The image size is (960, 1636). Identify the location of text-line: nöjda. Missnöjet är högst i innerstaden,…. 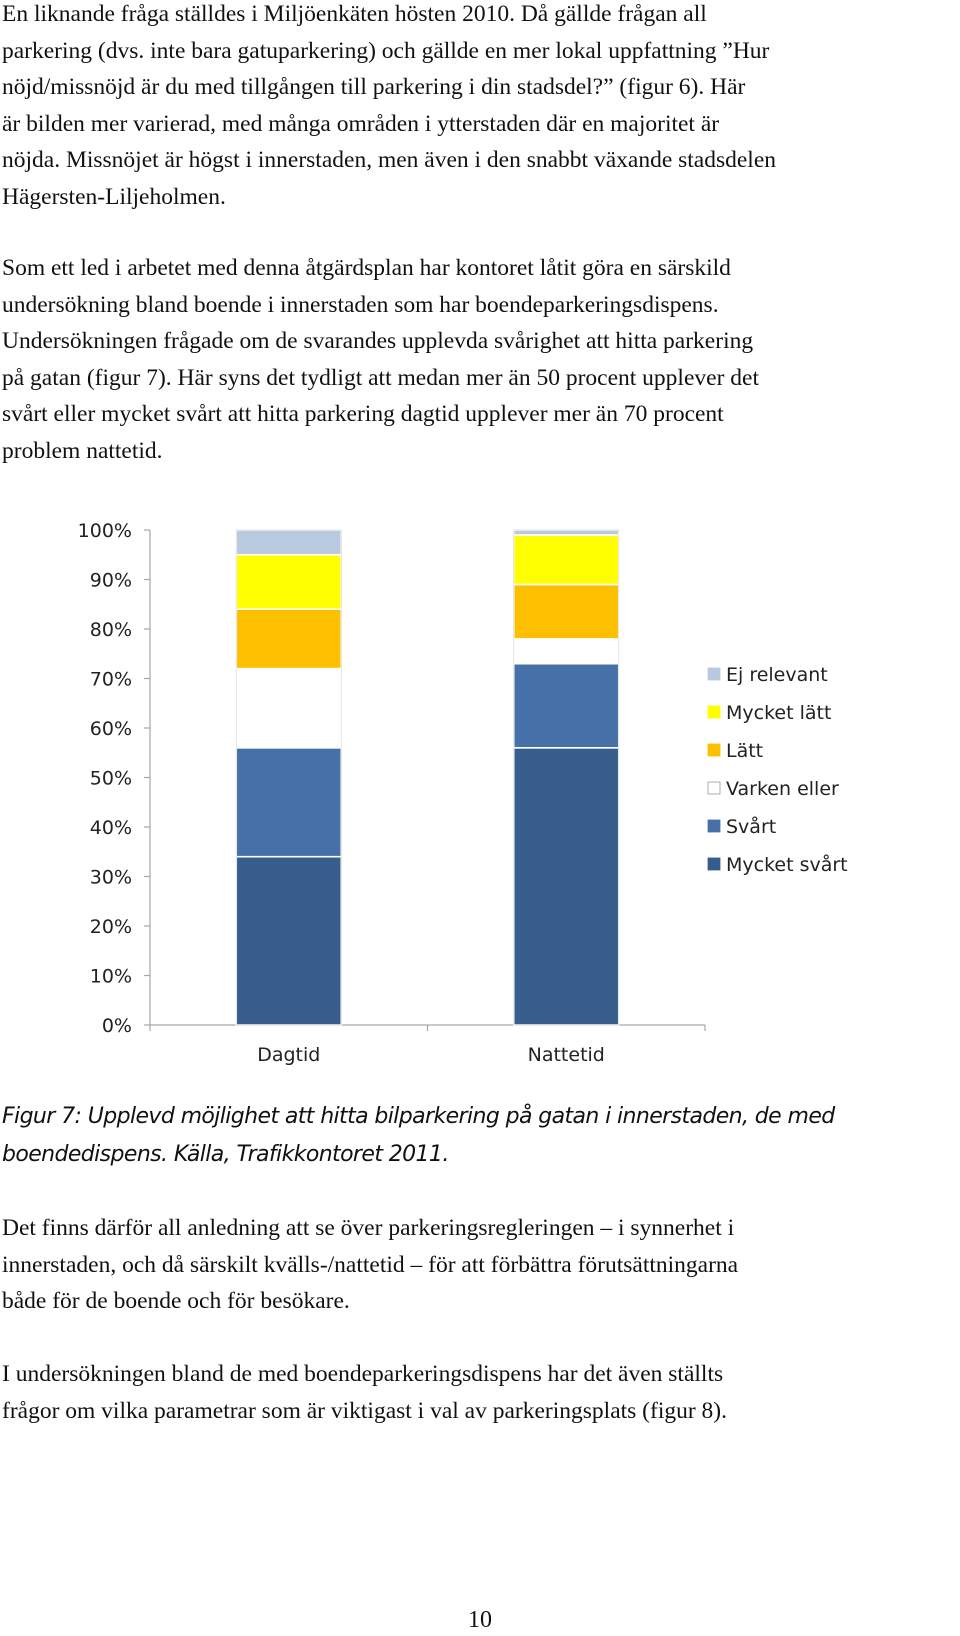
(389, 160).